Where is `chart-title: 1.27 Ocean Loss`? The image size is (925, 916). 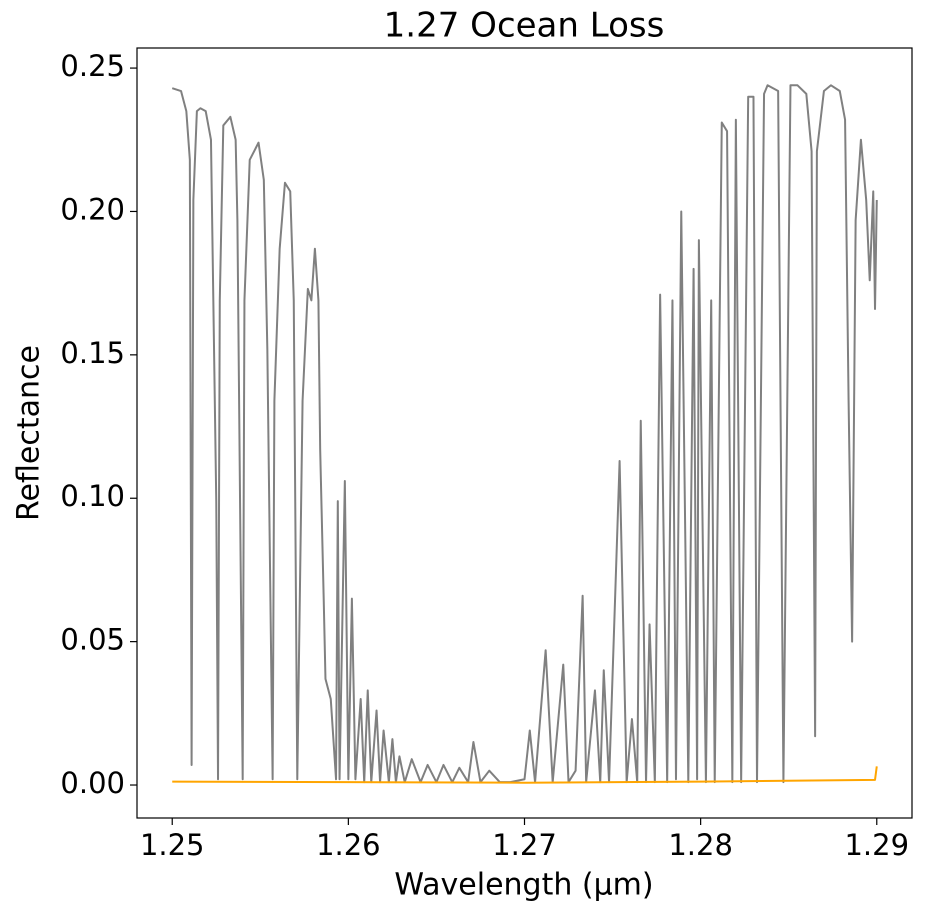
chart-title: 1.27 Ocean Loss is located at coordinates (524, 26).